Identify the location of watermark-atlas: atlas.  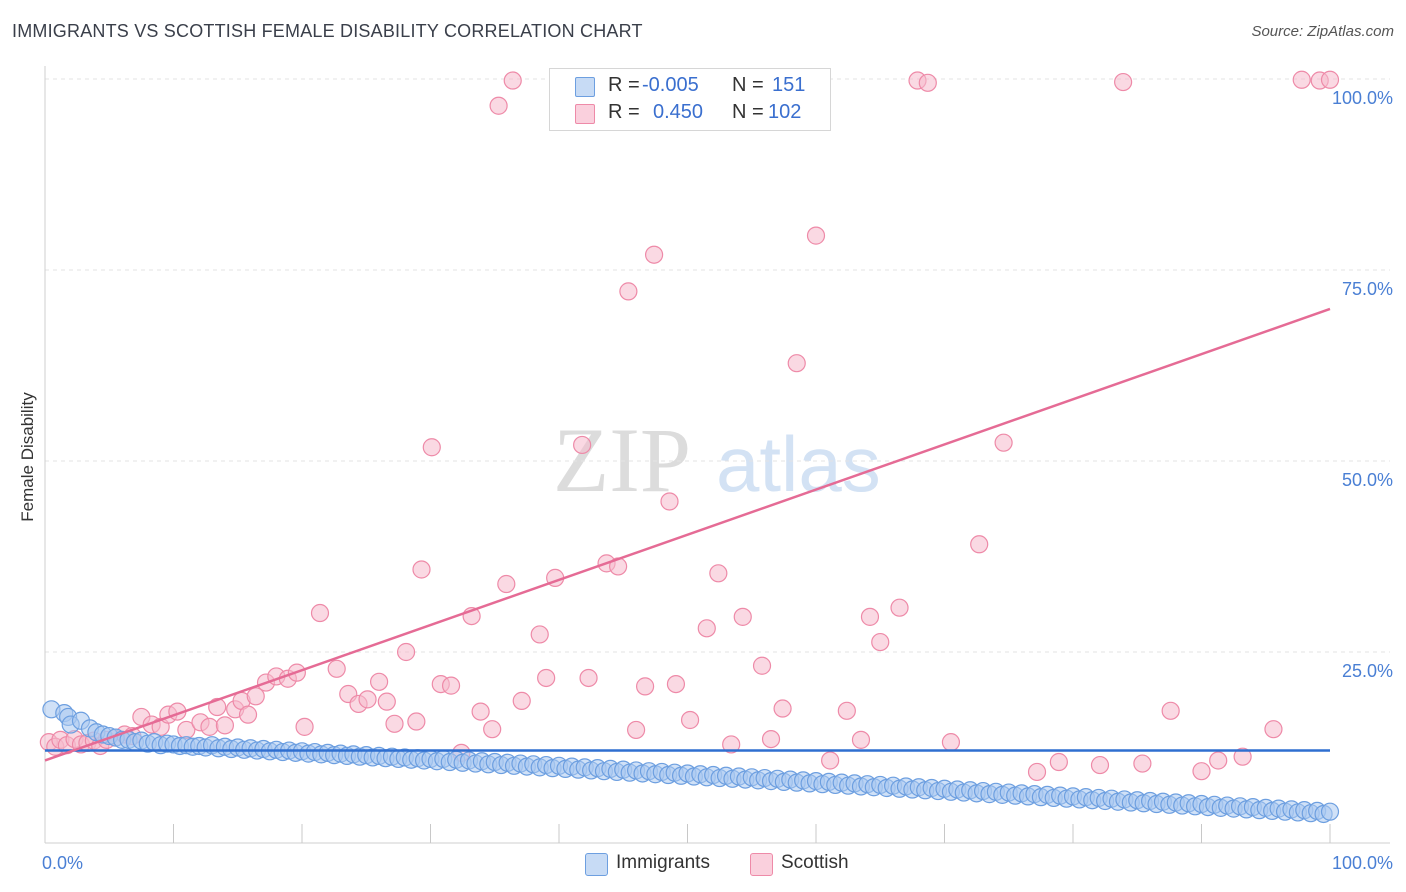
(798, 464).